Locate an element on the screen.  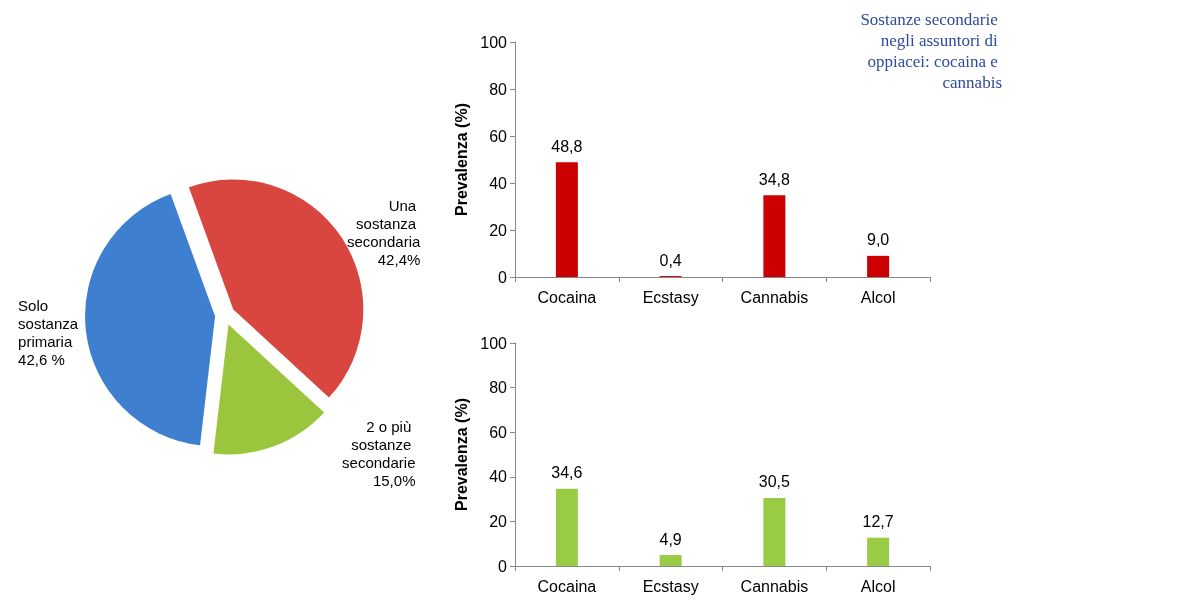
data-label: 12,7 is located at coordinates (878, 522).